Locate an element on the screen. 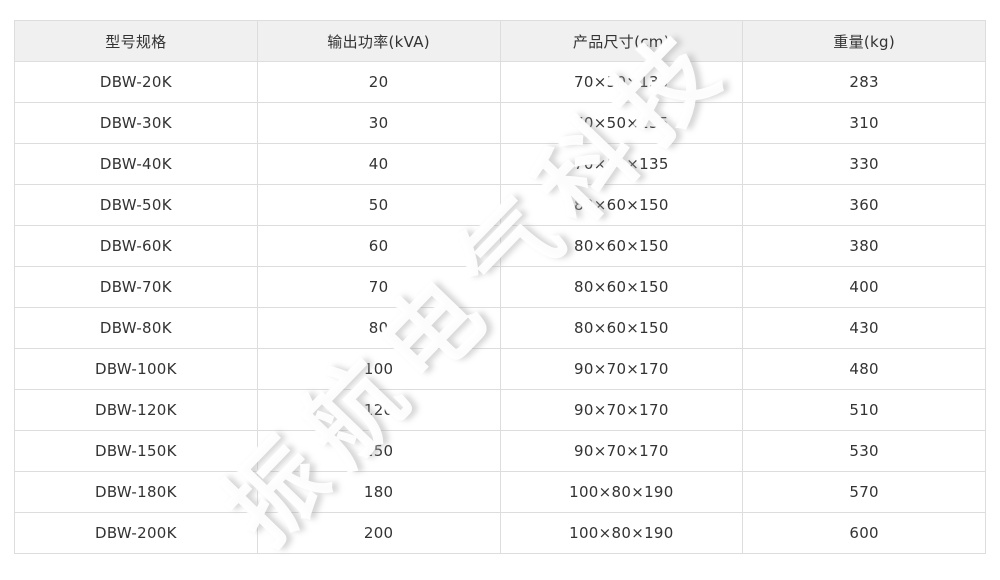 The width and height of the screenshot is (1000, 580). table-cell: 480 is located at coordinates (864, 369).